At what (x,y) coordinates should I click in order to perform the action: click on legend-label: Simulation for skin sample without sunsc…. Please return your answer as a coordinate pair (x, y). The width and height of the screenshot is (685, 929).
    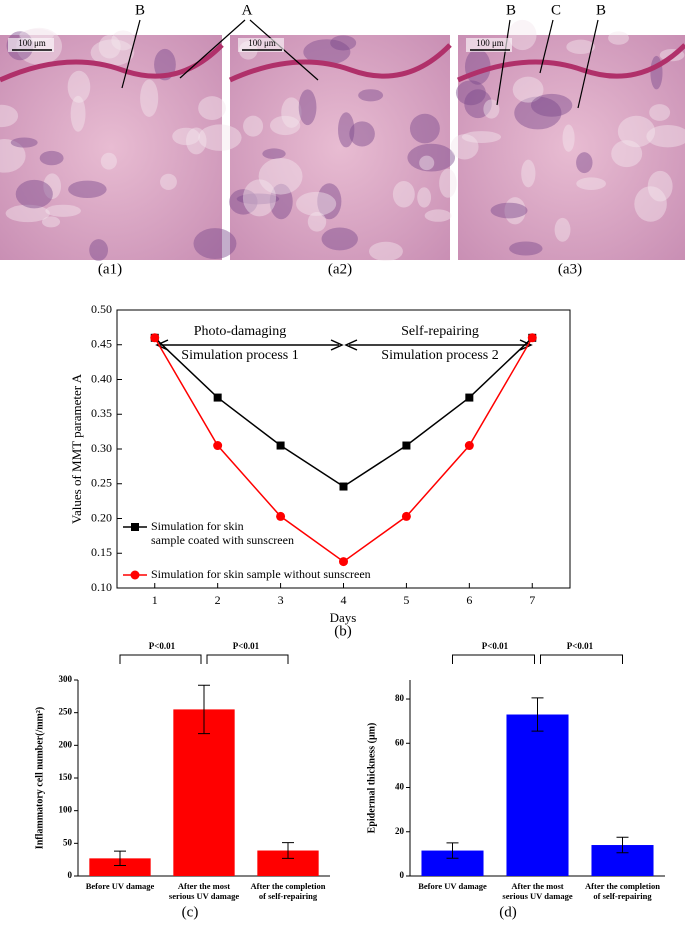
    Looking at the image, I should click on (261, 574).